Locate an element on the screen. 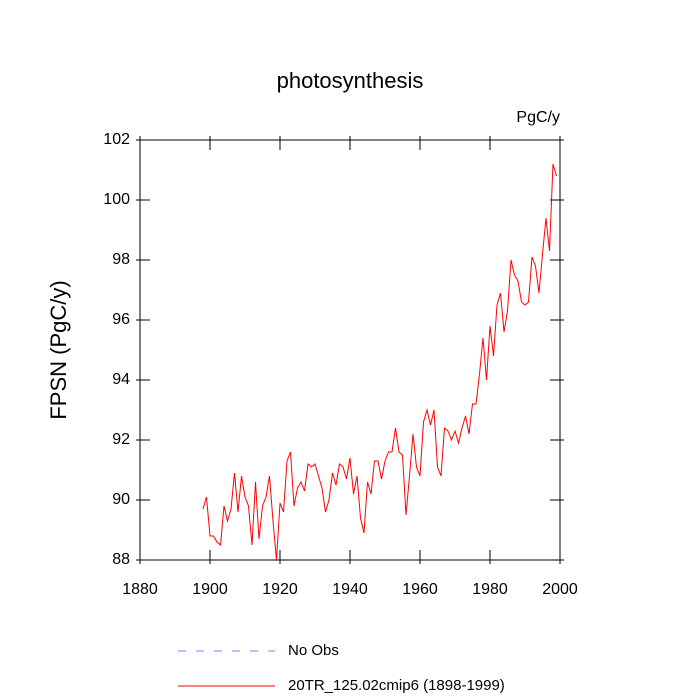 The image size is (700, 700). legend-label: No Obs is located at coordinates (313, 650).